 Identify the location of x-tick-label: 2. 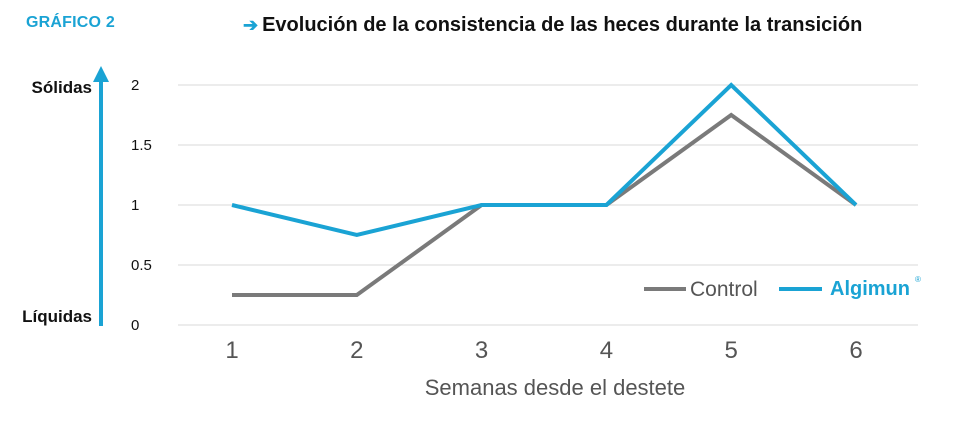
(356, 350).